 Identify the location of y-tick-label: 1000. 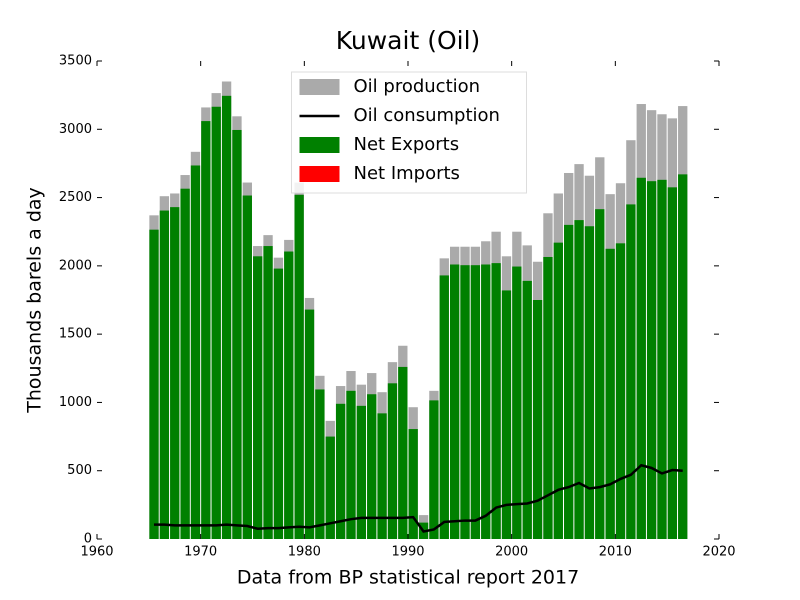
(75, 402).